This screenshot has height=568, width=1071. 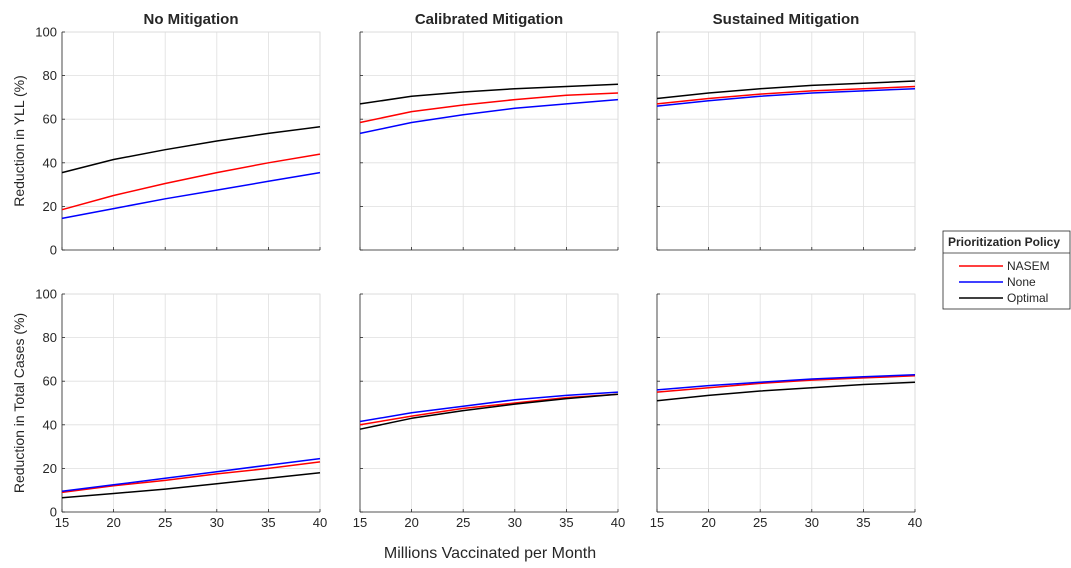 I want to click on chart-panel-5: 15 20 25 30 35 40, so click(x=489, y=411).